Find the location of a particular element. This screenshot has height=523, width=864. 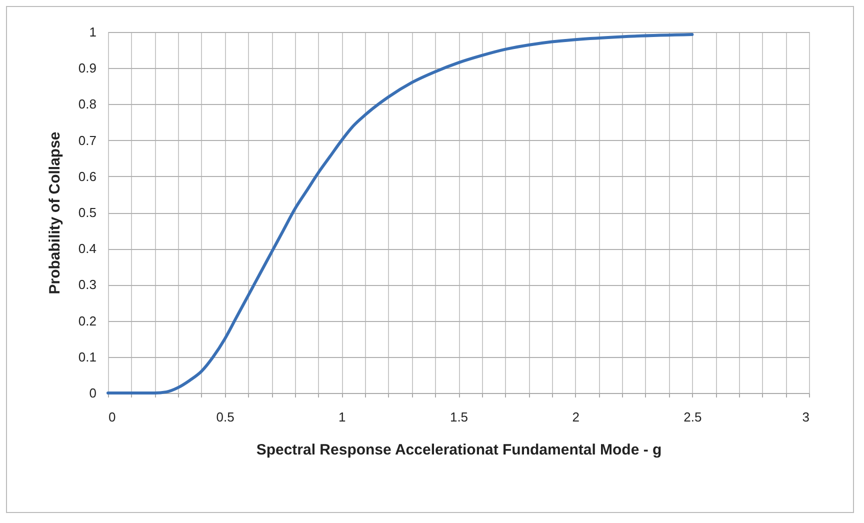

x-tick-label: 0.5 is located at coordinates (225, 417).